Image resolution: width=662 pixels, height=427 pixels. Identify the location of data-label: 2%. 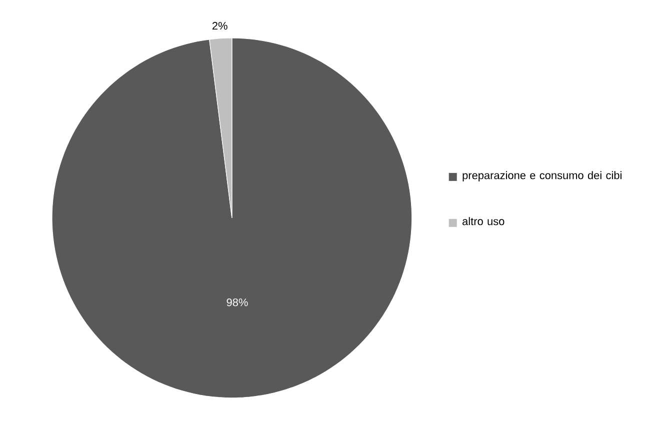
(220, 26).